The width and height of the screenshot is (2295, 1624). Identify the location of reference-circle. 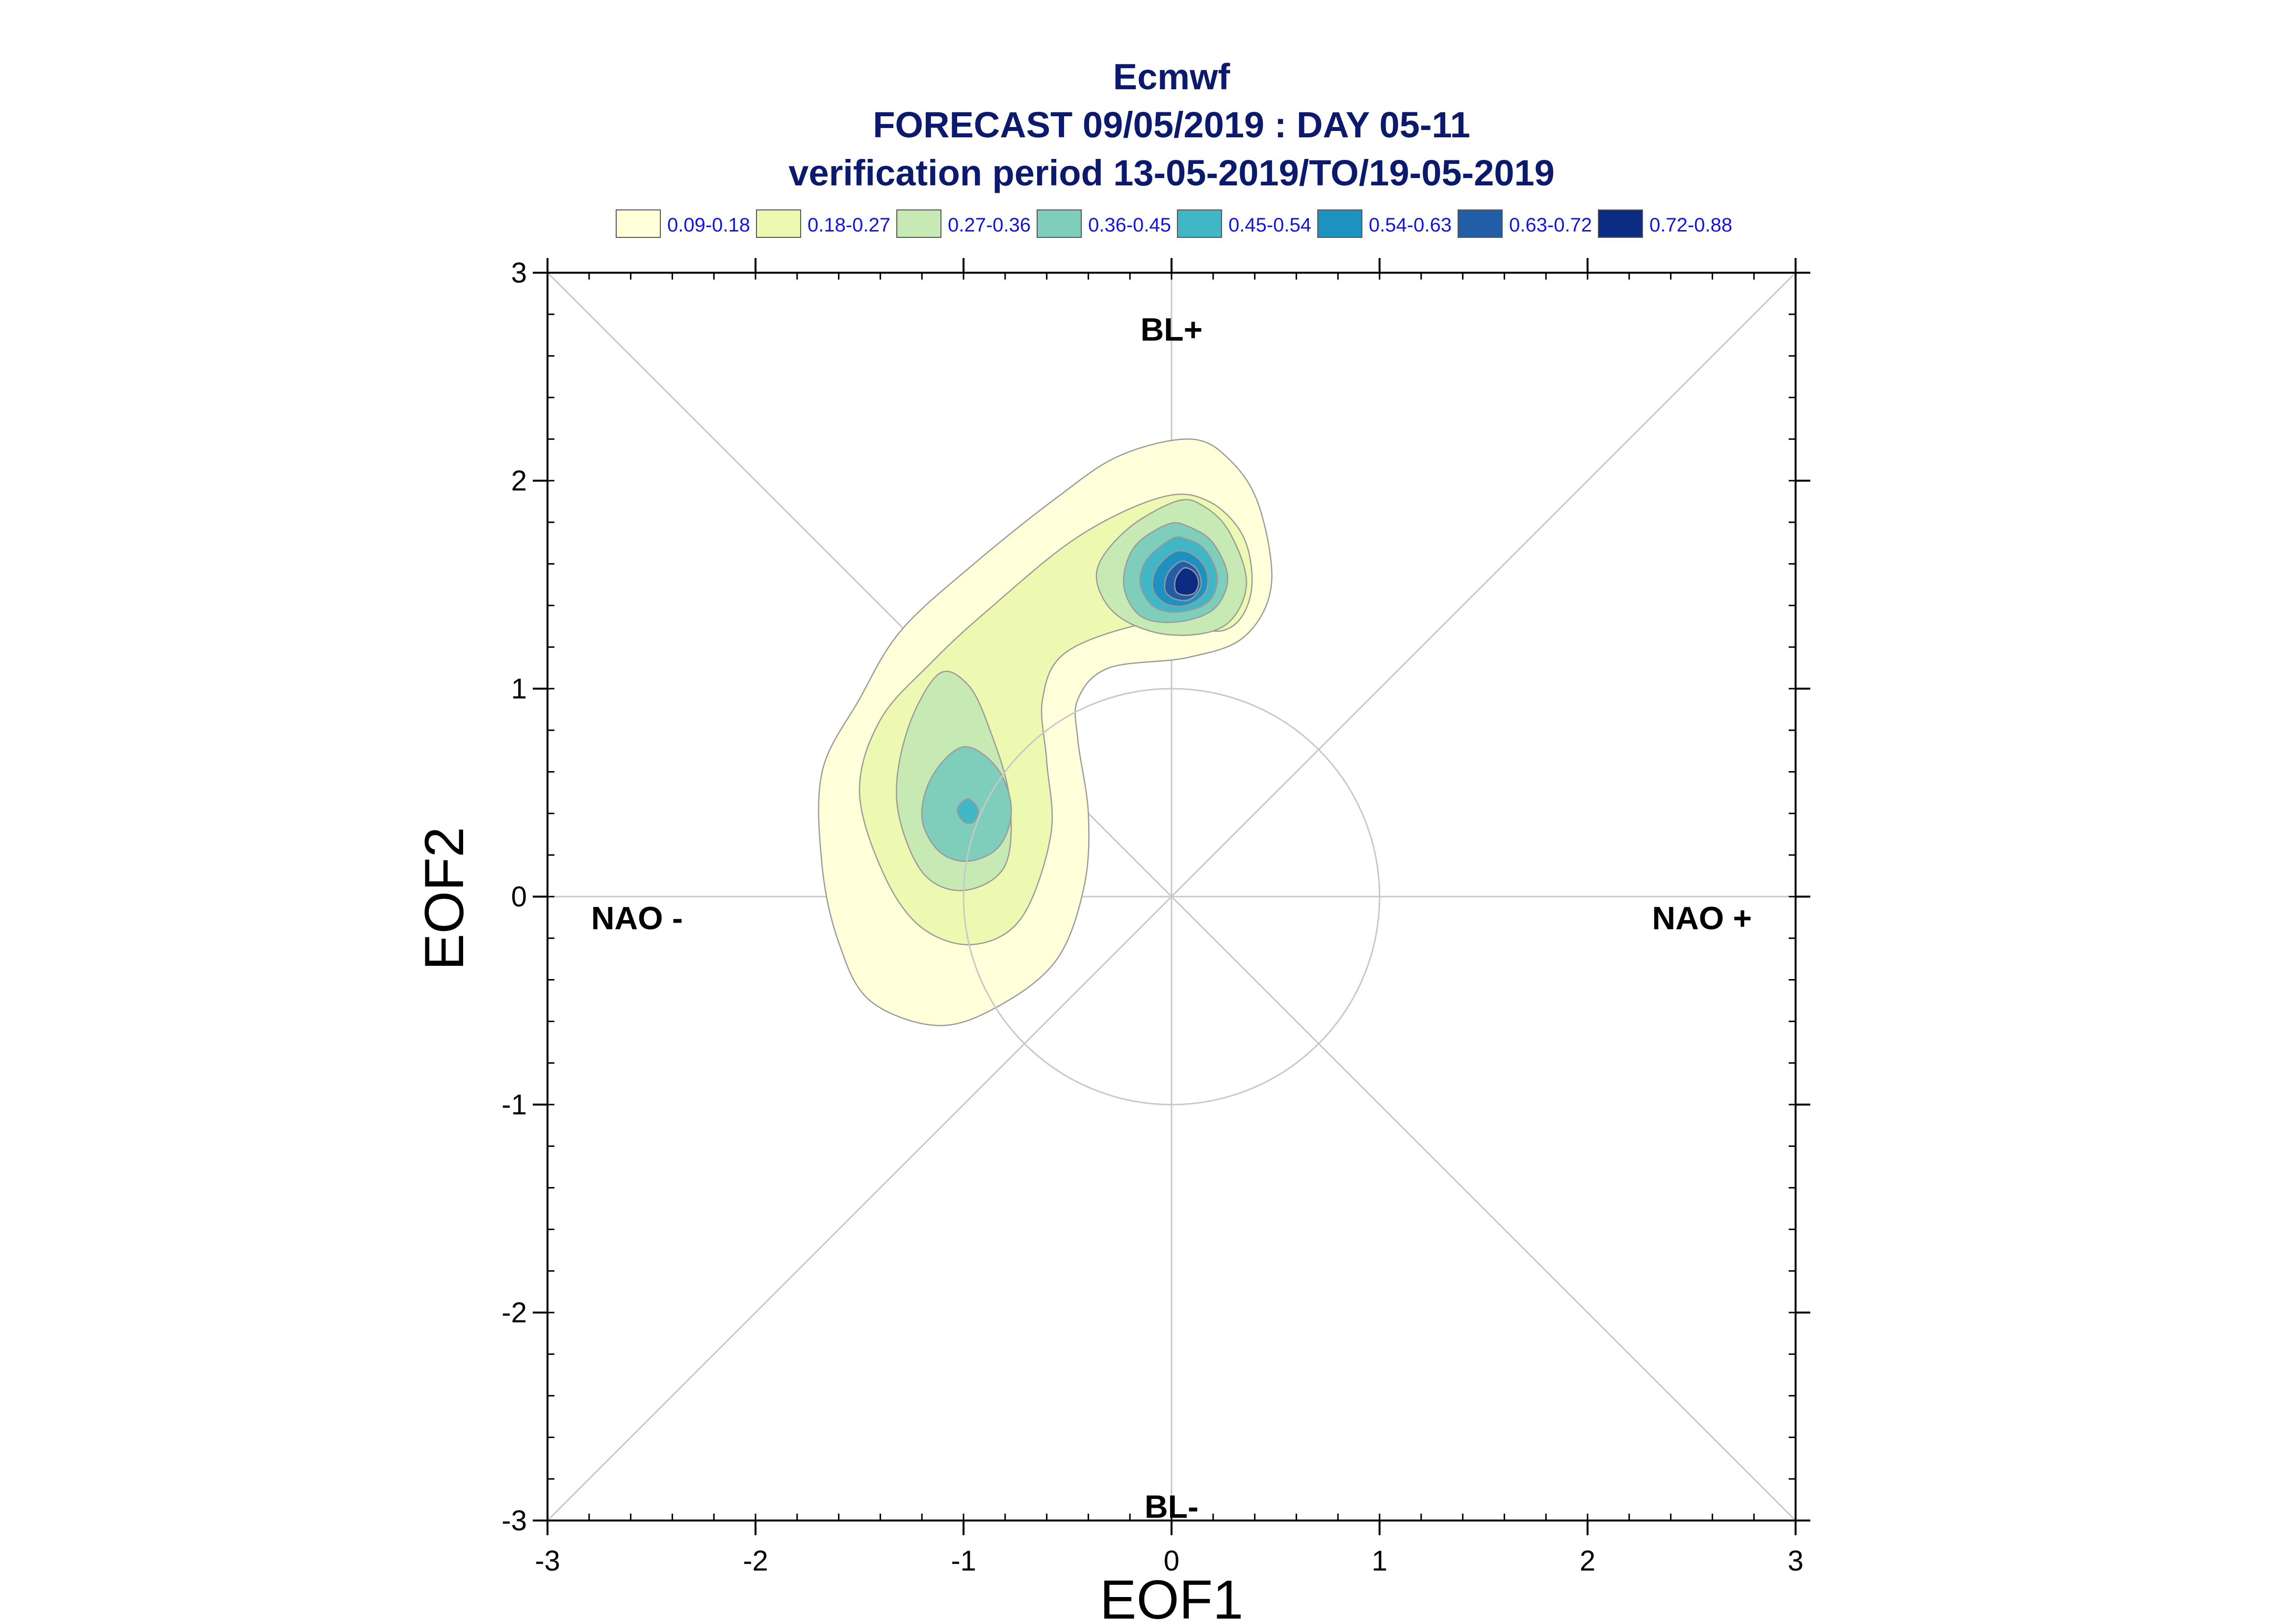
(1172, 897).